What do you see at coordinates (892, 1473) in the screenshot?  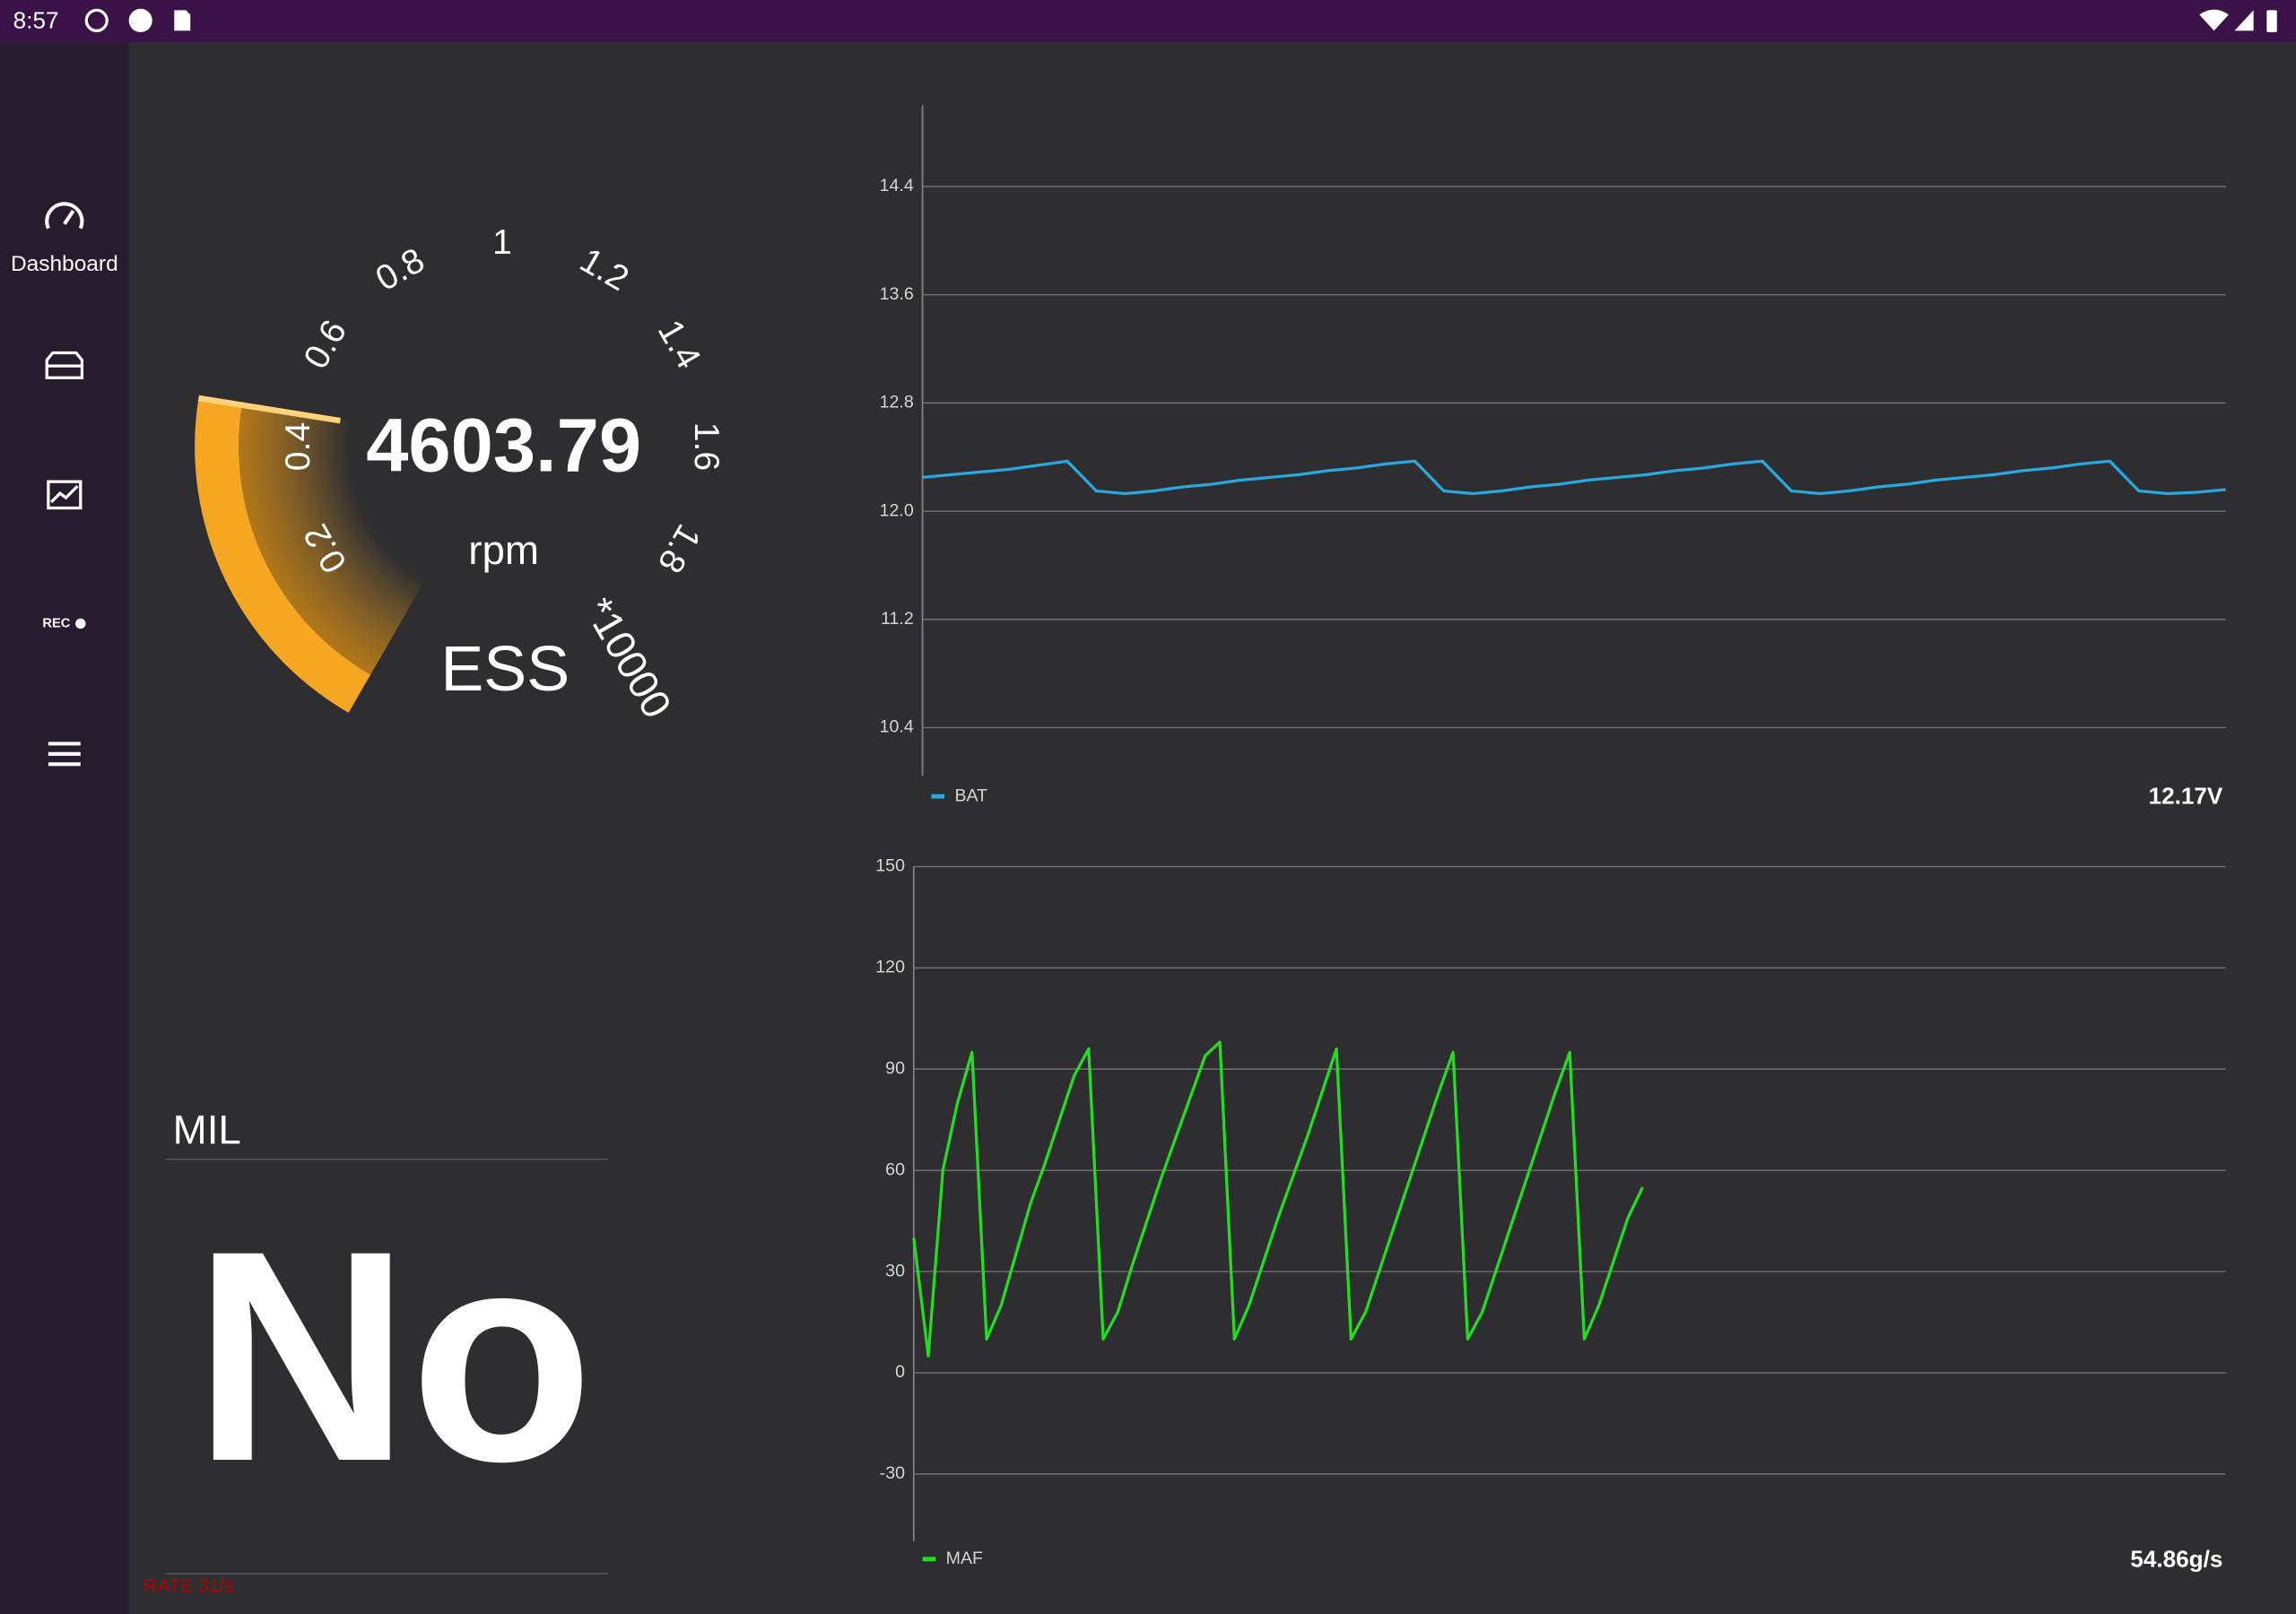 I see `y-tick-label: -30` at bounding box center [892, 1473].